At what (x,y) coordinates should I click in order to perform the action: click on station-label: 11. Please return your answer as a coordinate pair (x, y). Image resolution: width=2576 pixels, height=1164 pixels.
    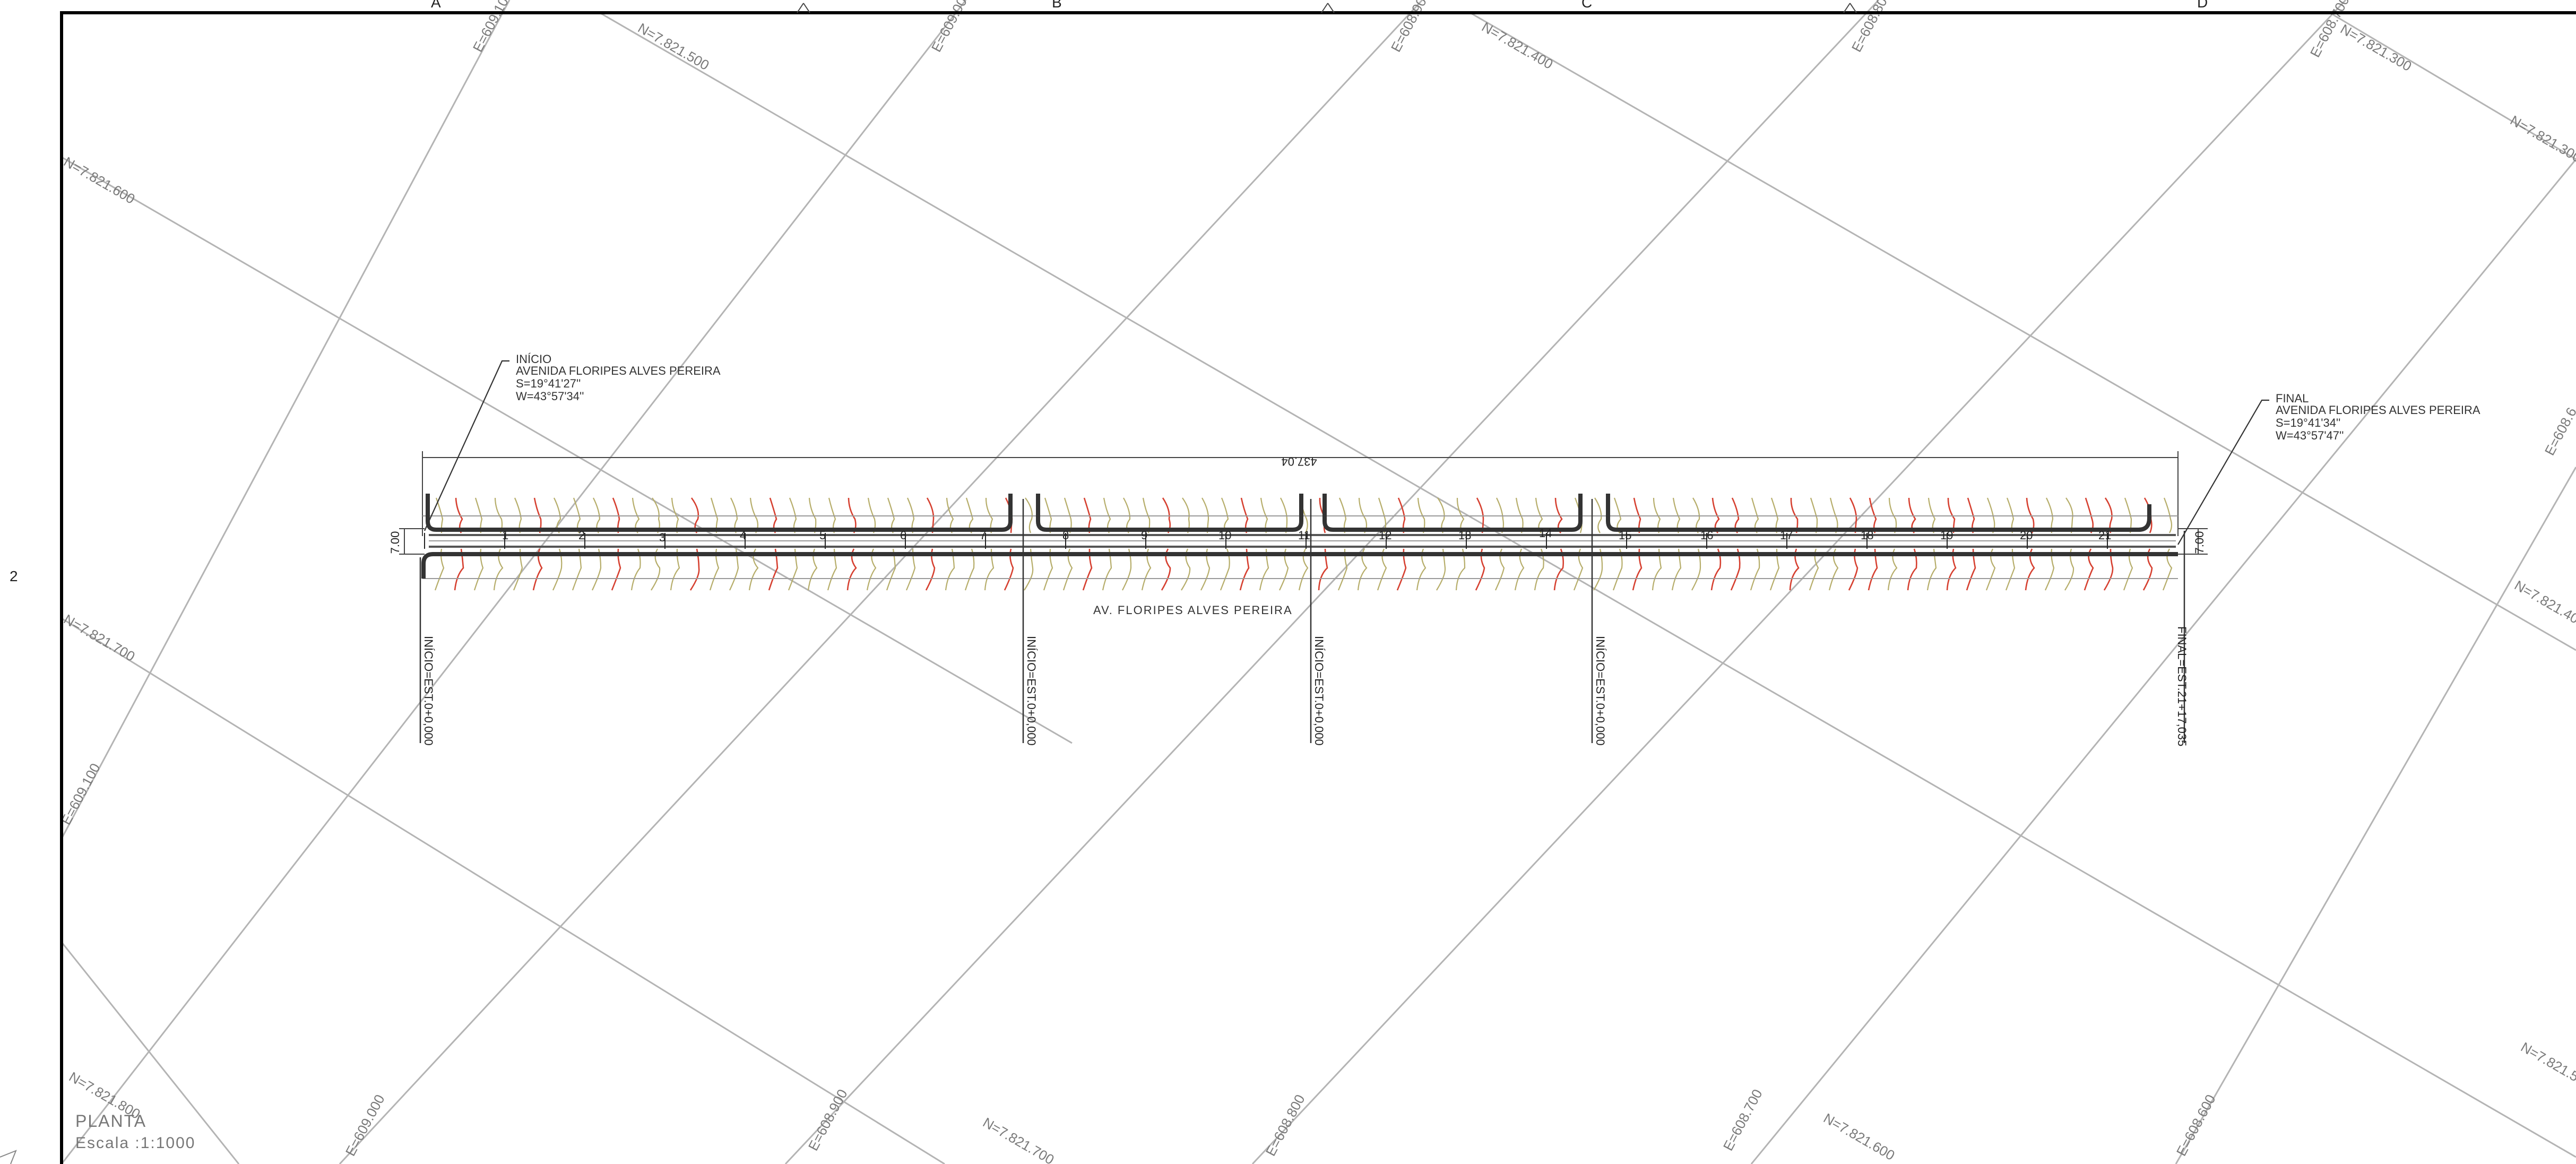
    Looking at the image, I should click on (1304, 535).